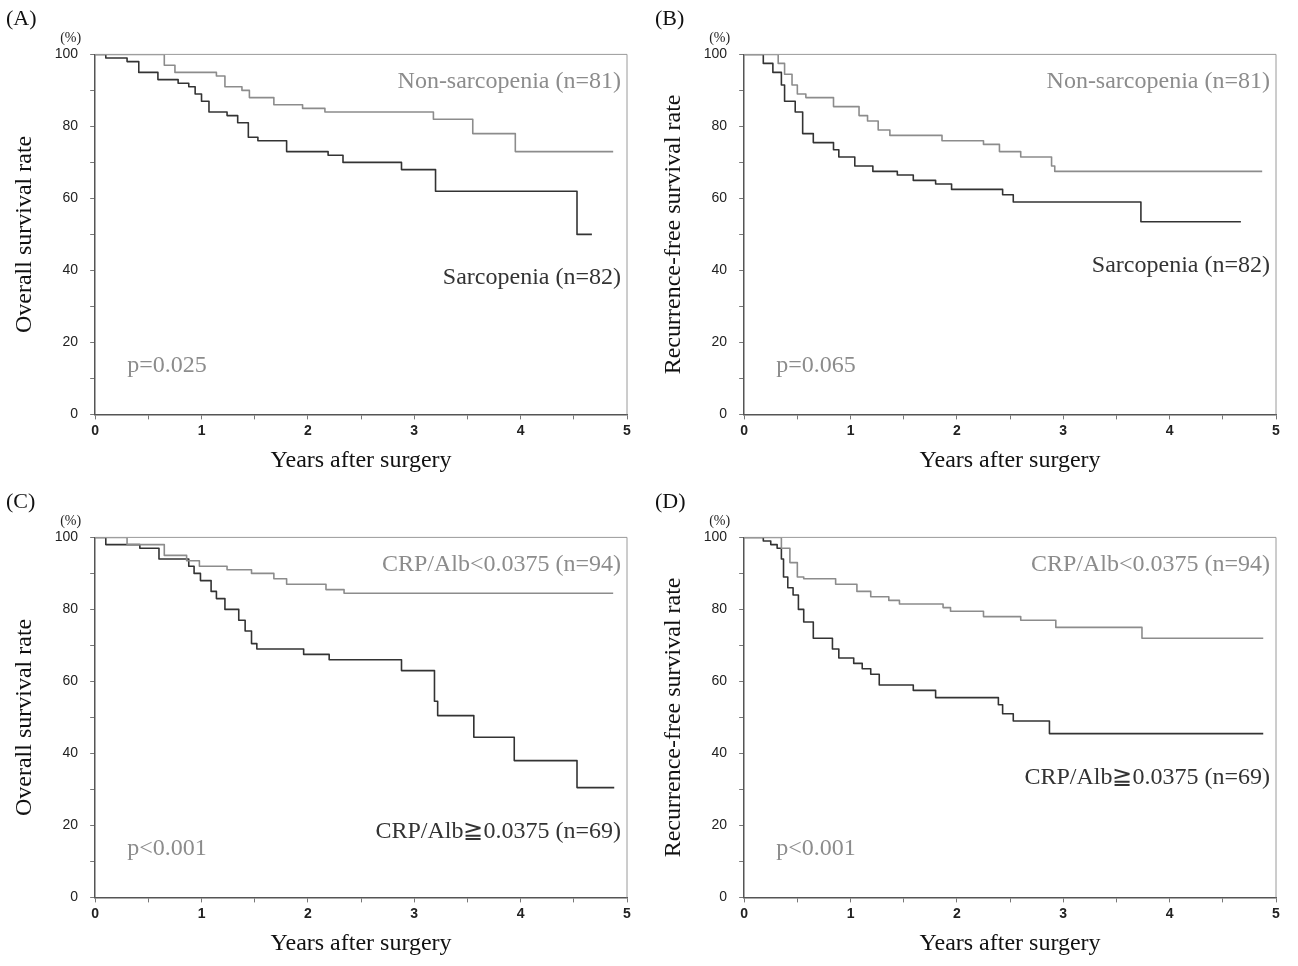 Image resolution: width=1298 pixels, height=966 pixels. I want to click on text: Non-sarcopenia (n=81), so click(1158, 80).